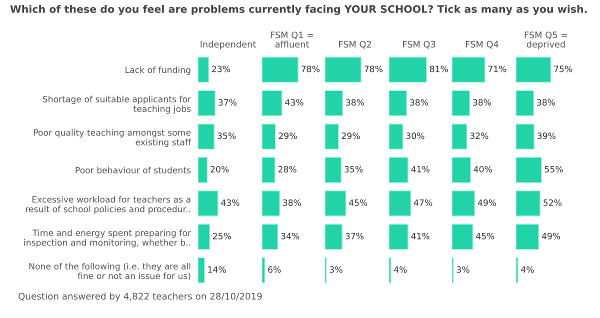 The height and width of the screenshot is (318, 600). I want to click on data-label: 34%, so click(290, 236).